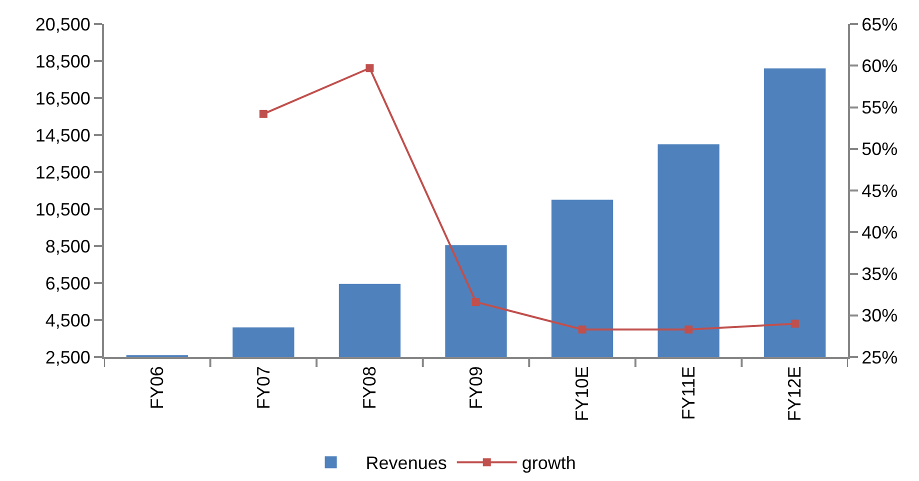 The image size is (919, 481). What do you see at coordinates (880, 66) in the screenshot?
I see `y2-tick-label: 60%` at bounding box center [880, 66].